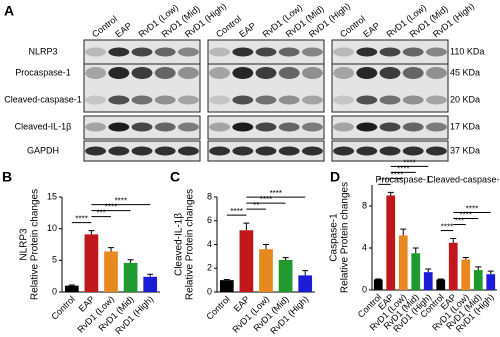  What do you see at coordinates (179, 244) in the screenshot?
I see `y-axis-label: Cleaved-IL-1β` at bounding box center [179, 244].